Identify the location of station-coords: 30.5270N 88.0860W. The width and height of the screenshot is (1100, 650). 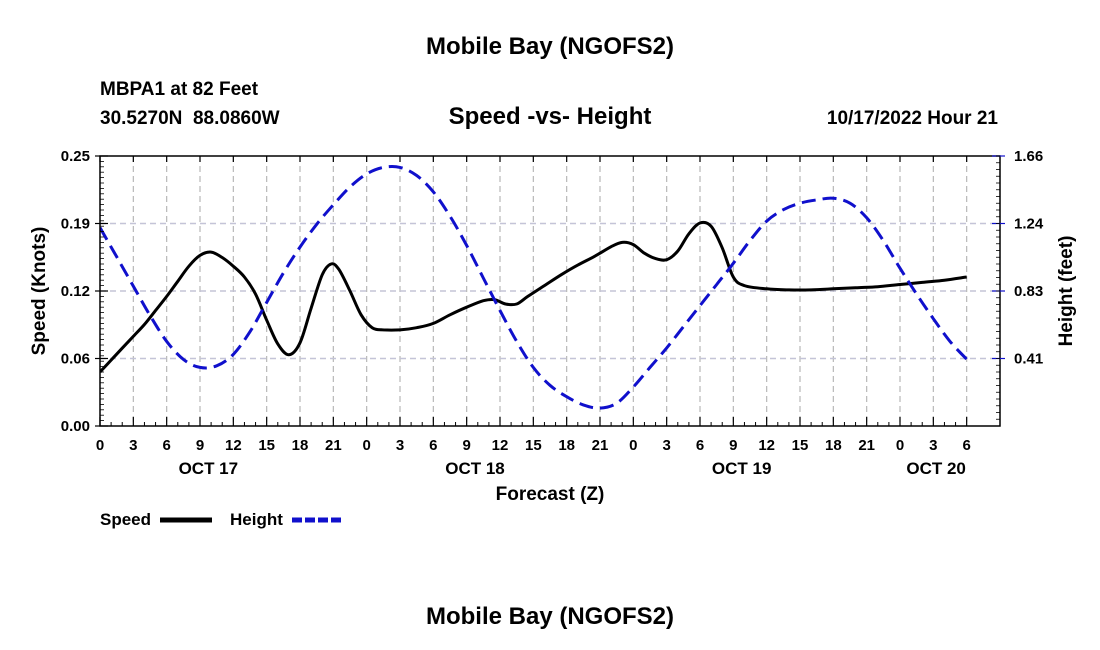
(190, 118).